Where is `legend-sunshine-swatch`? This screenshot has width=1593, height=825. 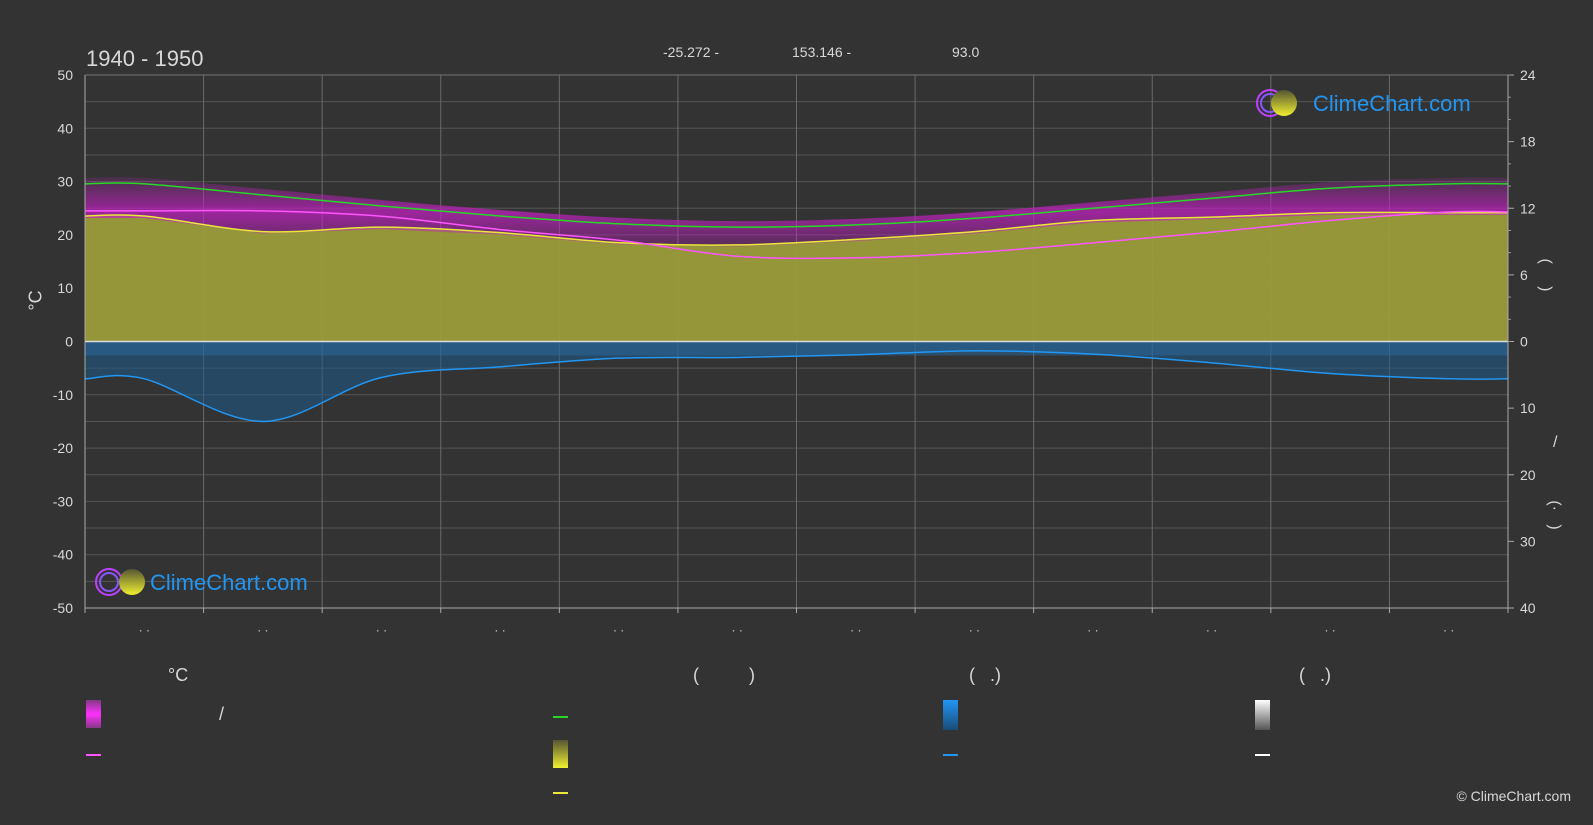 legend-sunshine-swatch is located at coordinates (560, 754).